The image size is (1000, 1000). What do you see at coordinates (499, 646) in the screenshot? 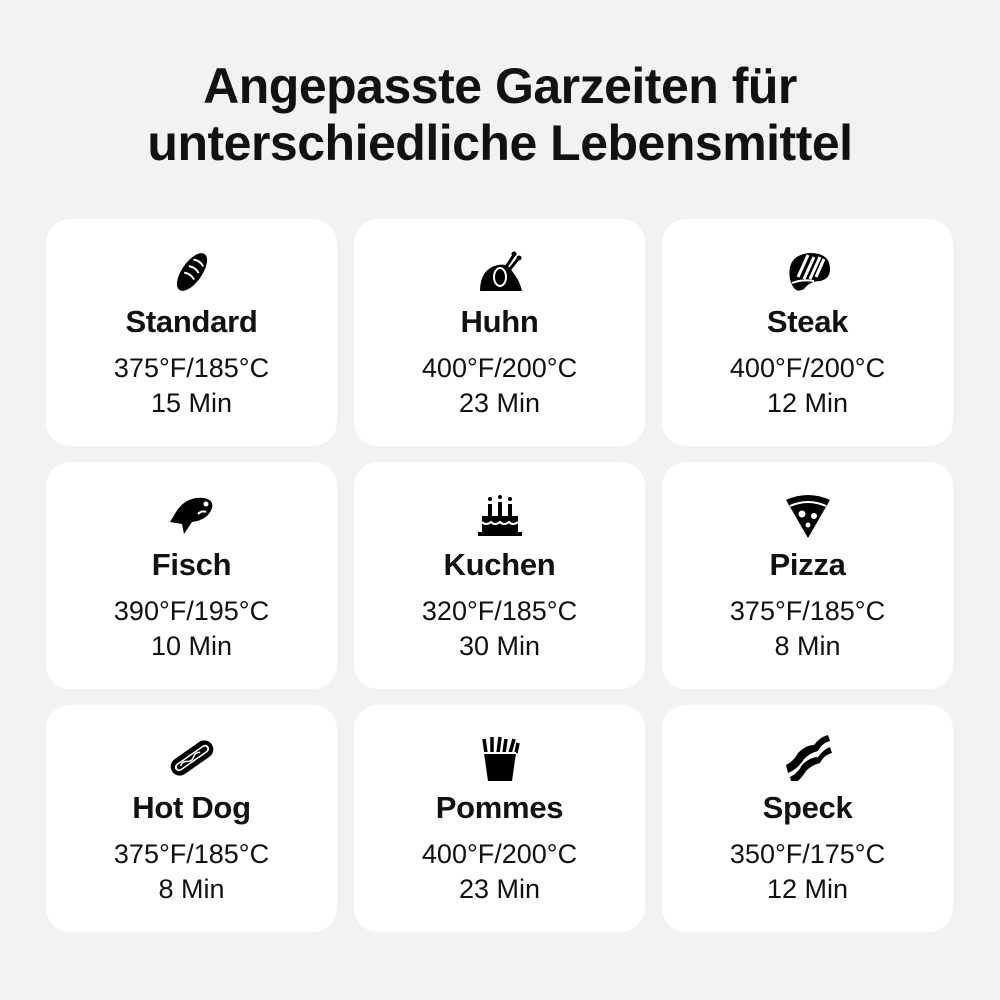
I see `program-time: 30 Min` at bounding box center [499, 646].